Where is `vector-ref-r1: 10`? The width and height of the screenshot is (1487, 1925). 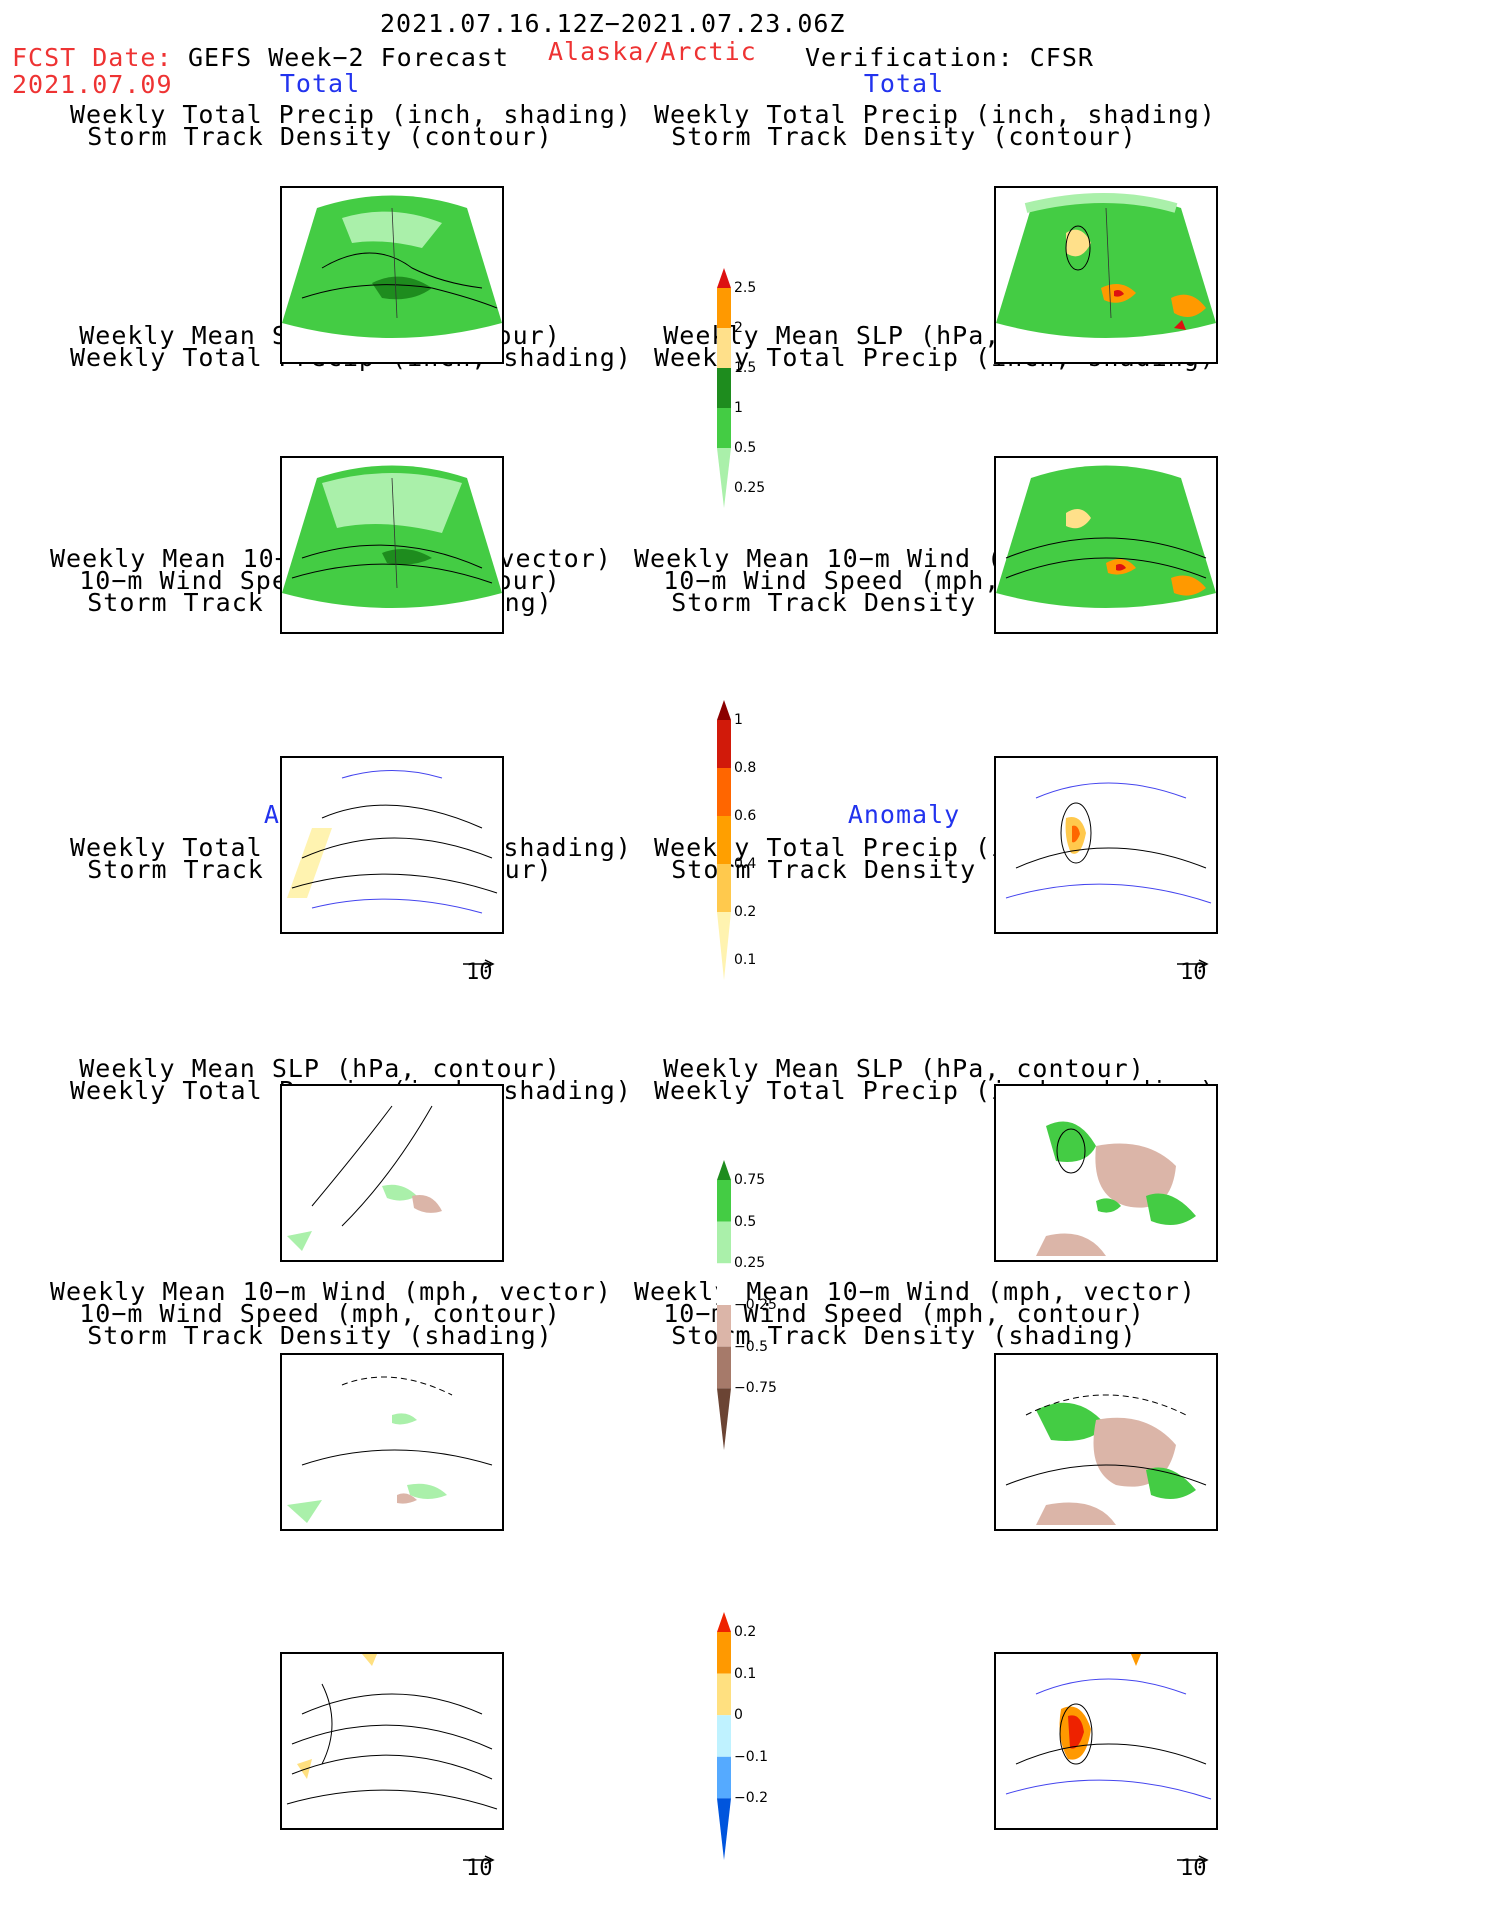
vector-ref-r1: 10 is located at coordinates (1193, 967).